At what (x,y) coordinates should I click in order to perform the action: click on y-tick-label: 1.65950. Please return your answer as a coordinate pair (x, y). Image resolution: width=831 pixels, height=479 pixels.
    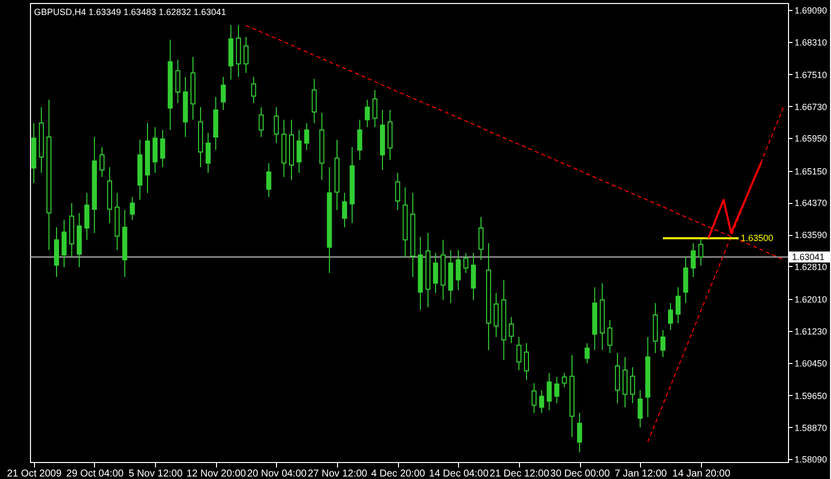
    Looking at the image, I should click on (811, 139).